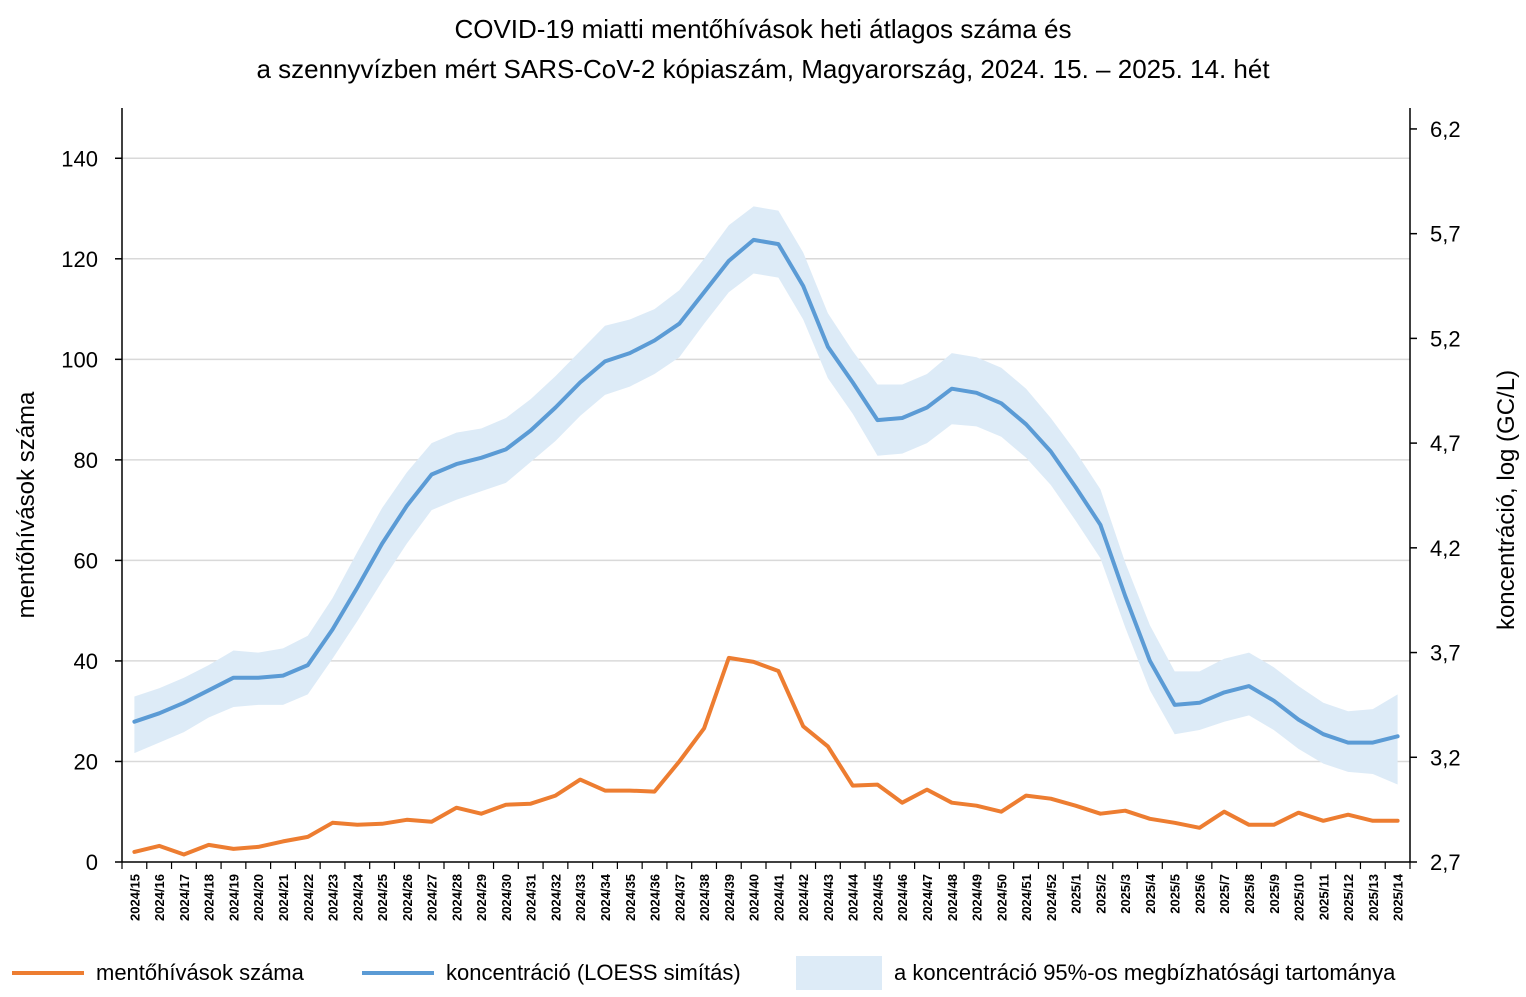  What do you see at coordinates (1445, 757) in the screenshot?
I see `y2-tick-label: 3,2` at bounding box center [1445, 757].